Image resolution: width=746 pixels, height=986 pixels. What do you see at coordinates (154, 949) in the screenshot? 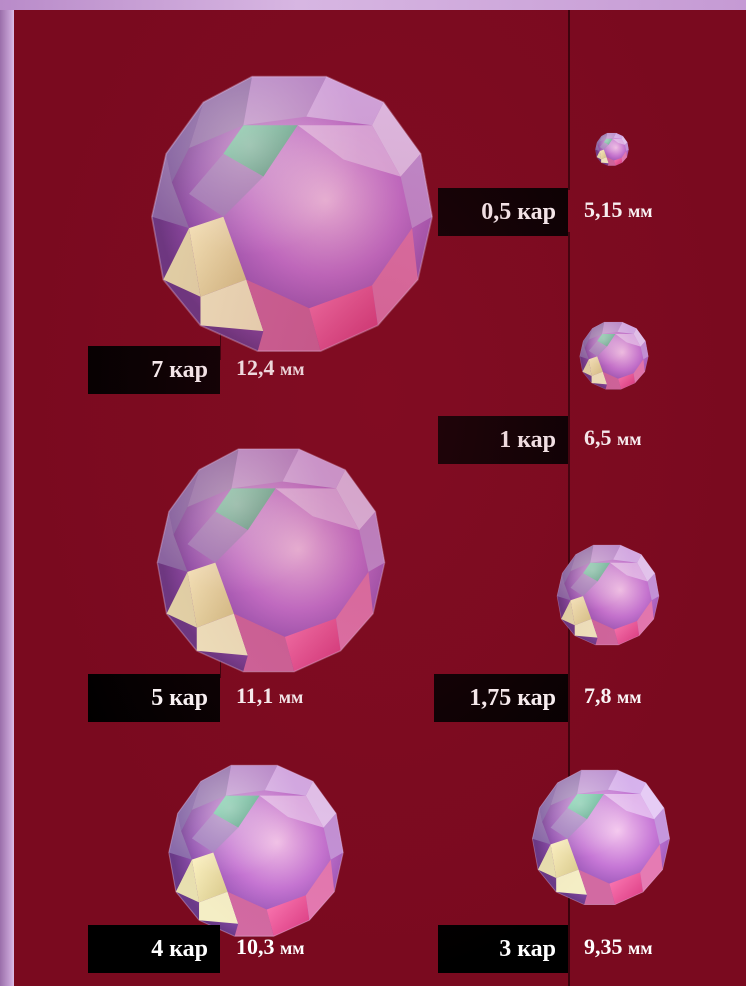
I see `carat-label-4: 4 кар` at bounding box center [154, 949].